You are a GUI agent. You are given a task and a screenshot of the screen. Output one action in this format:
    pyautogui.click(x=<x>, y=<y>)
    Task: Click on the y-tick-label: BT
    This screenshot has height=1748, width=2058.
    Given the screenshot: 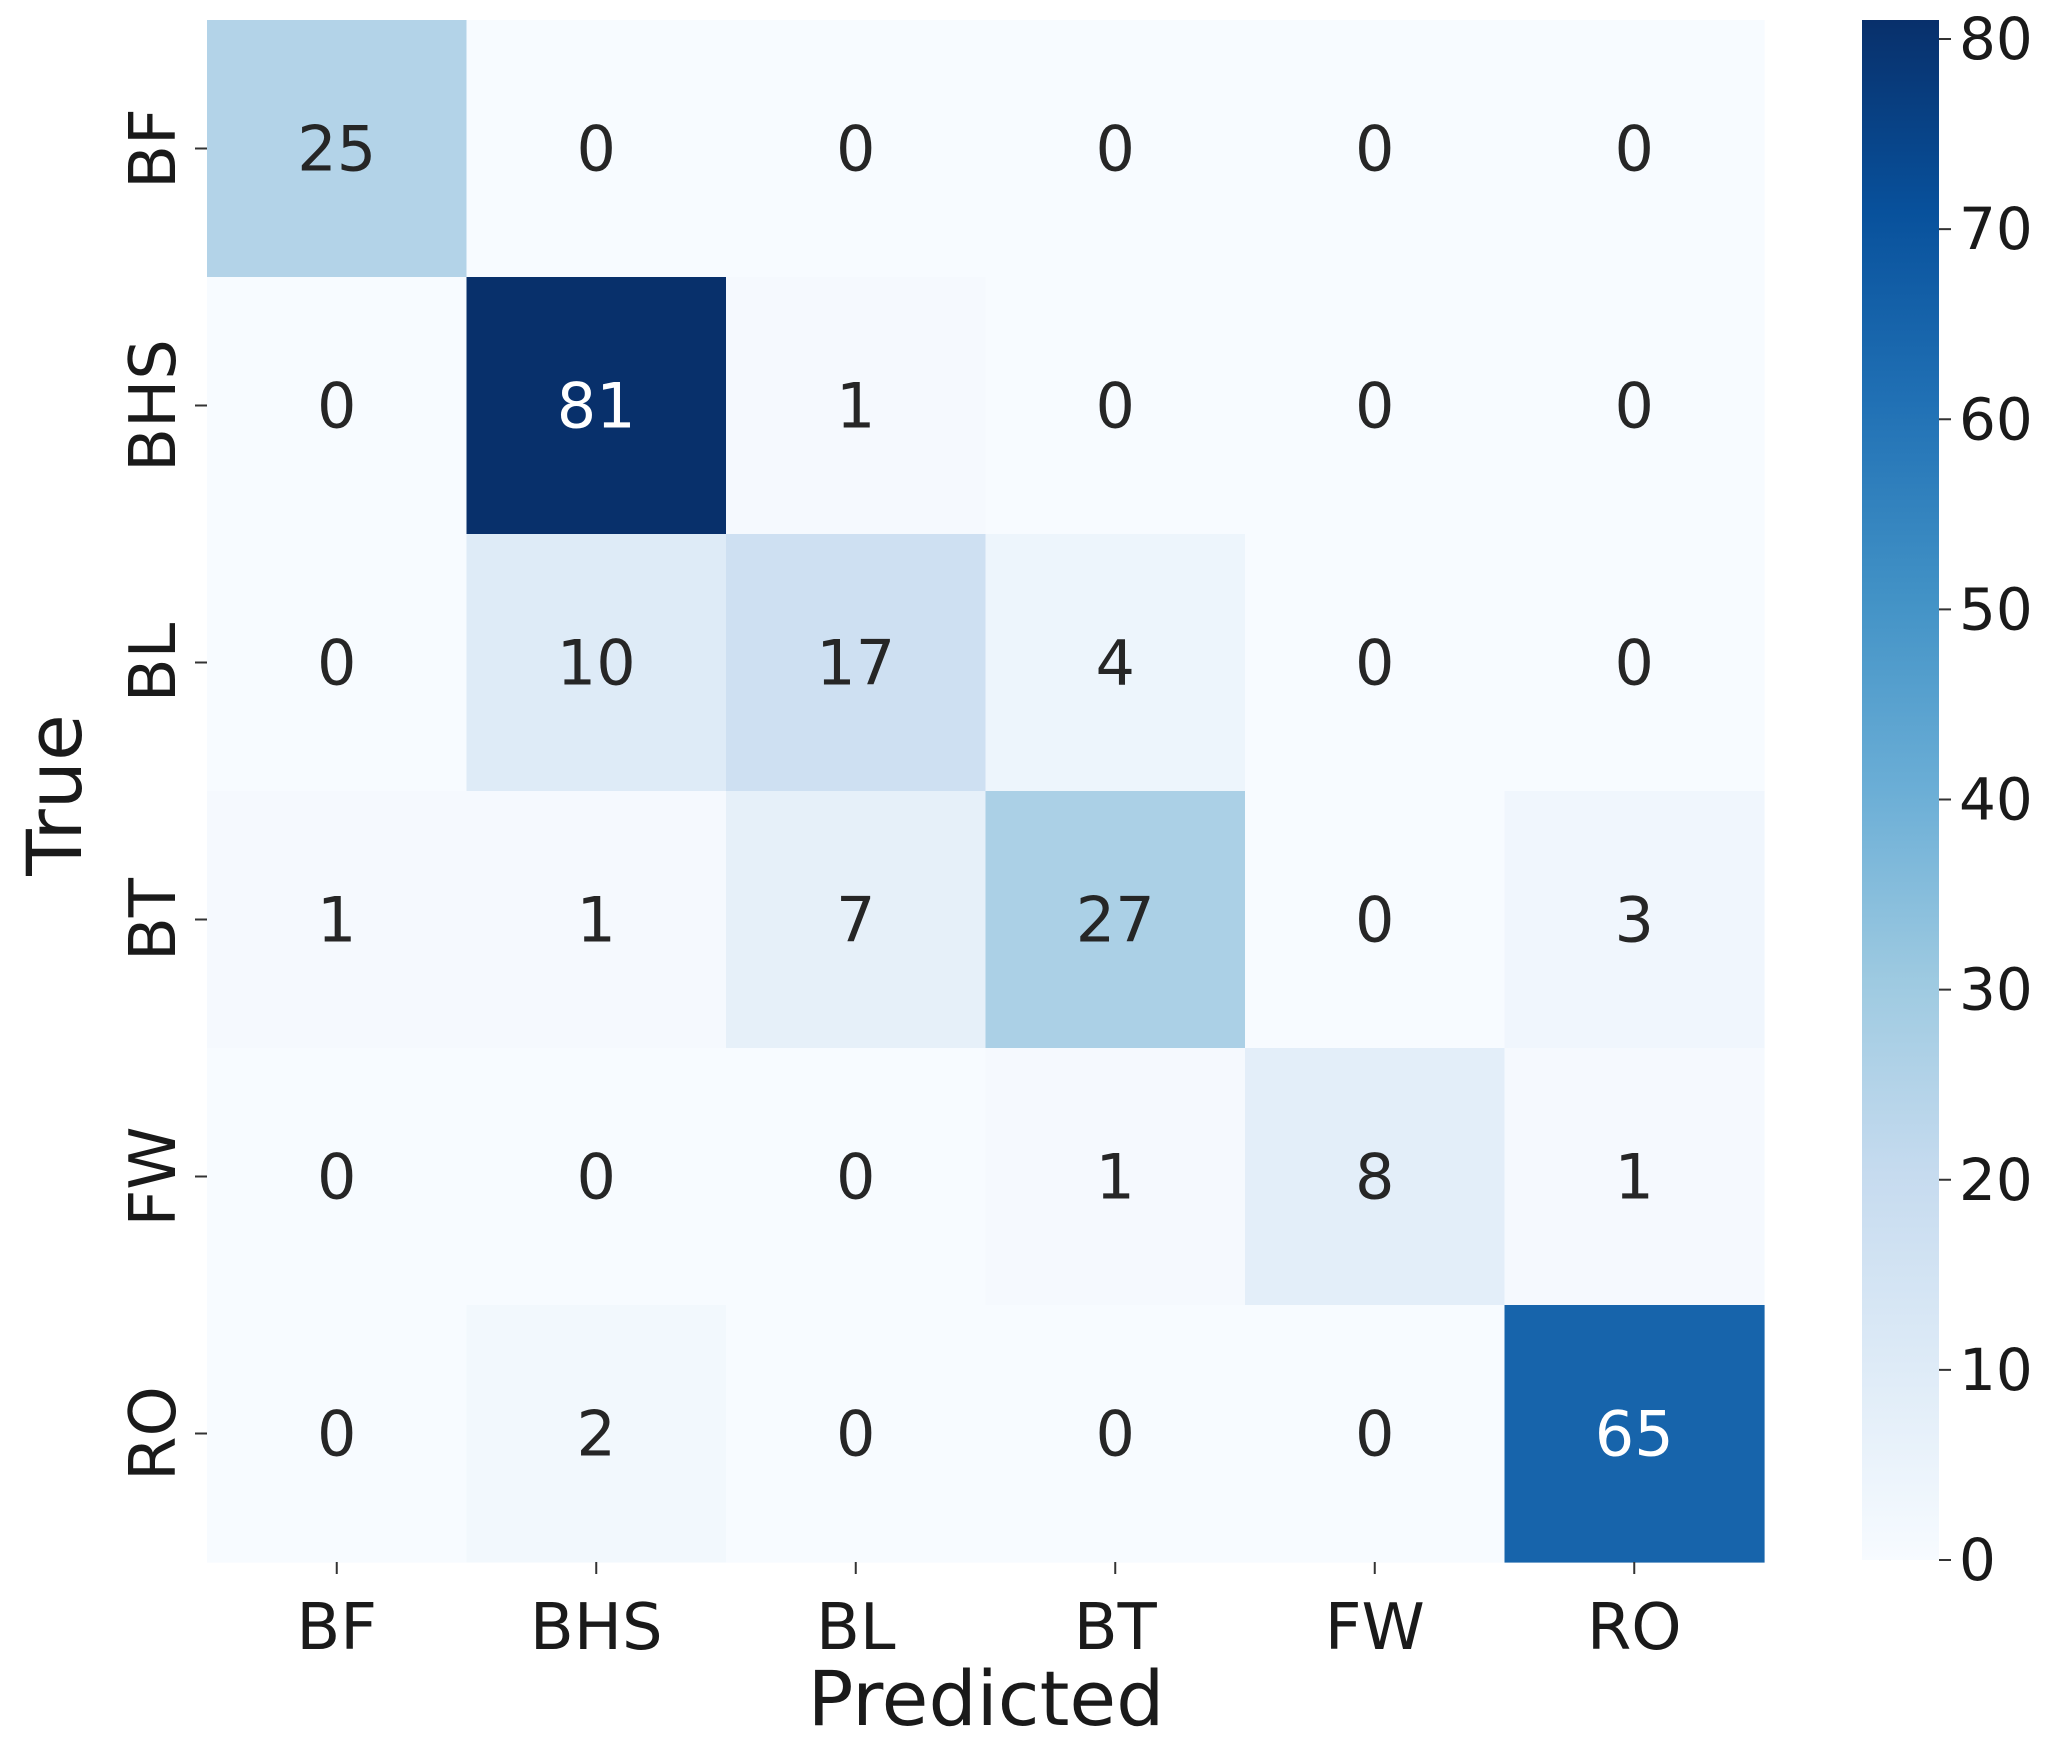 What is the action you would take?
    pyautogui.click(x=154, y=919)
    